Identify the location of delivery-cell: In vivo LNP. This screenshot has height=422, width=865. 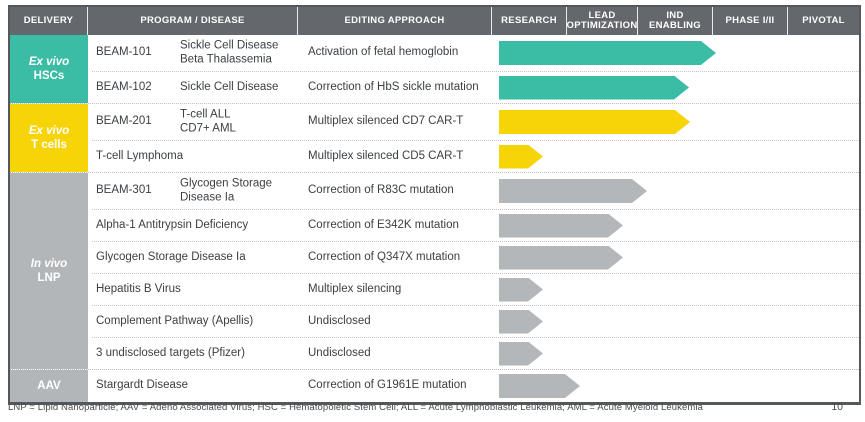
(49, 271).